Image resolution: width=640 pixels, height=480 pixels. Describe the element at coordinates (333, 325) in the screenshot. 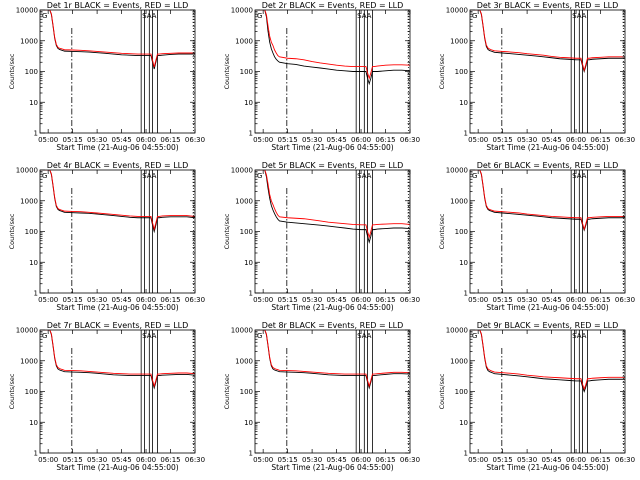

I see `panel-title: Det 8r BLACK = Events, RED = LLD` at that location.